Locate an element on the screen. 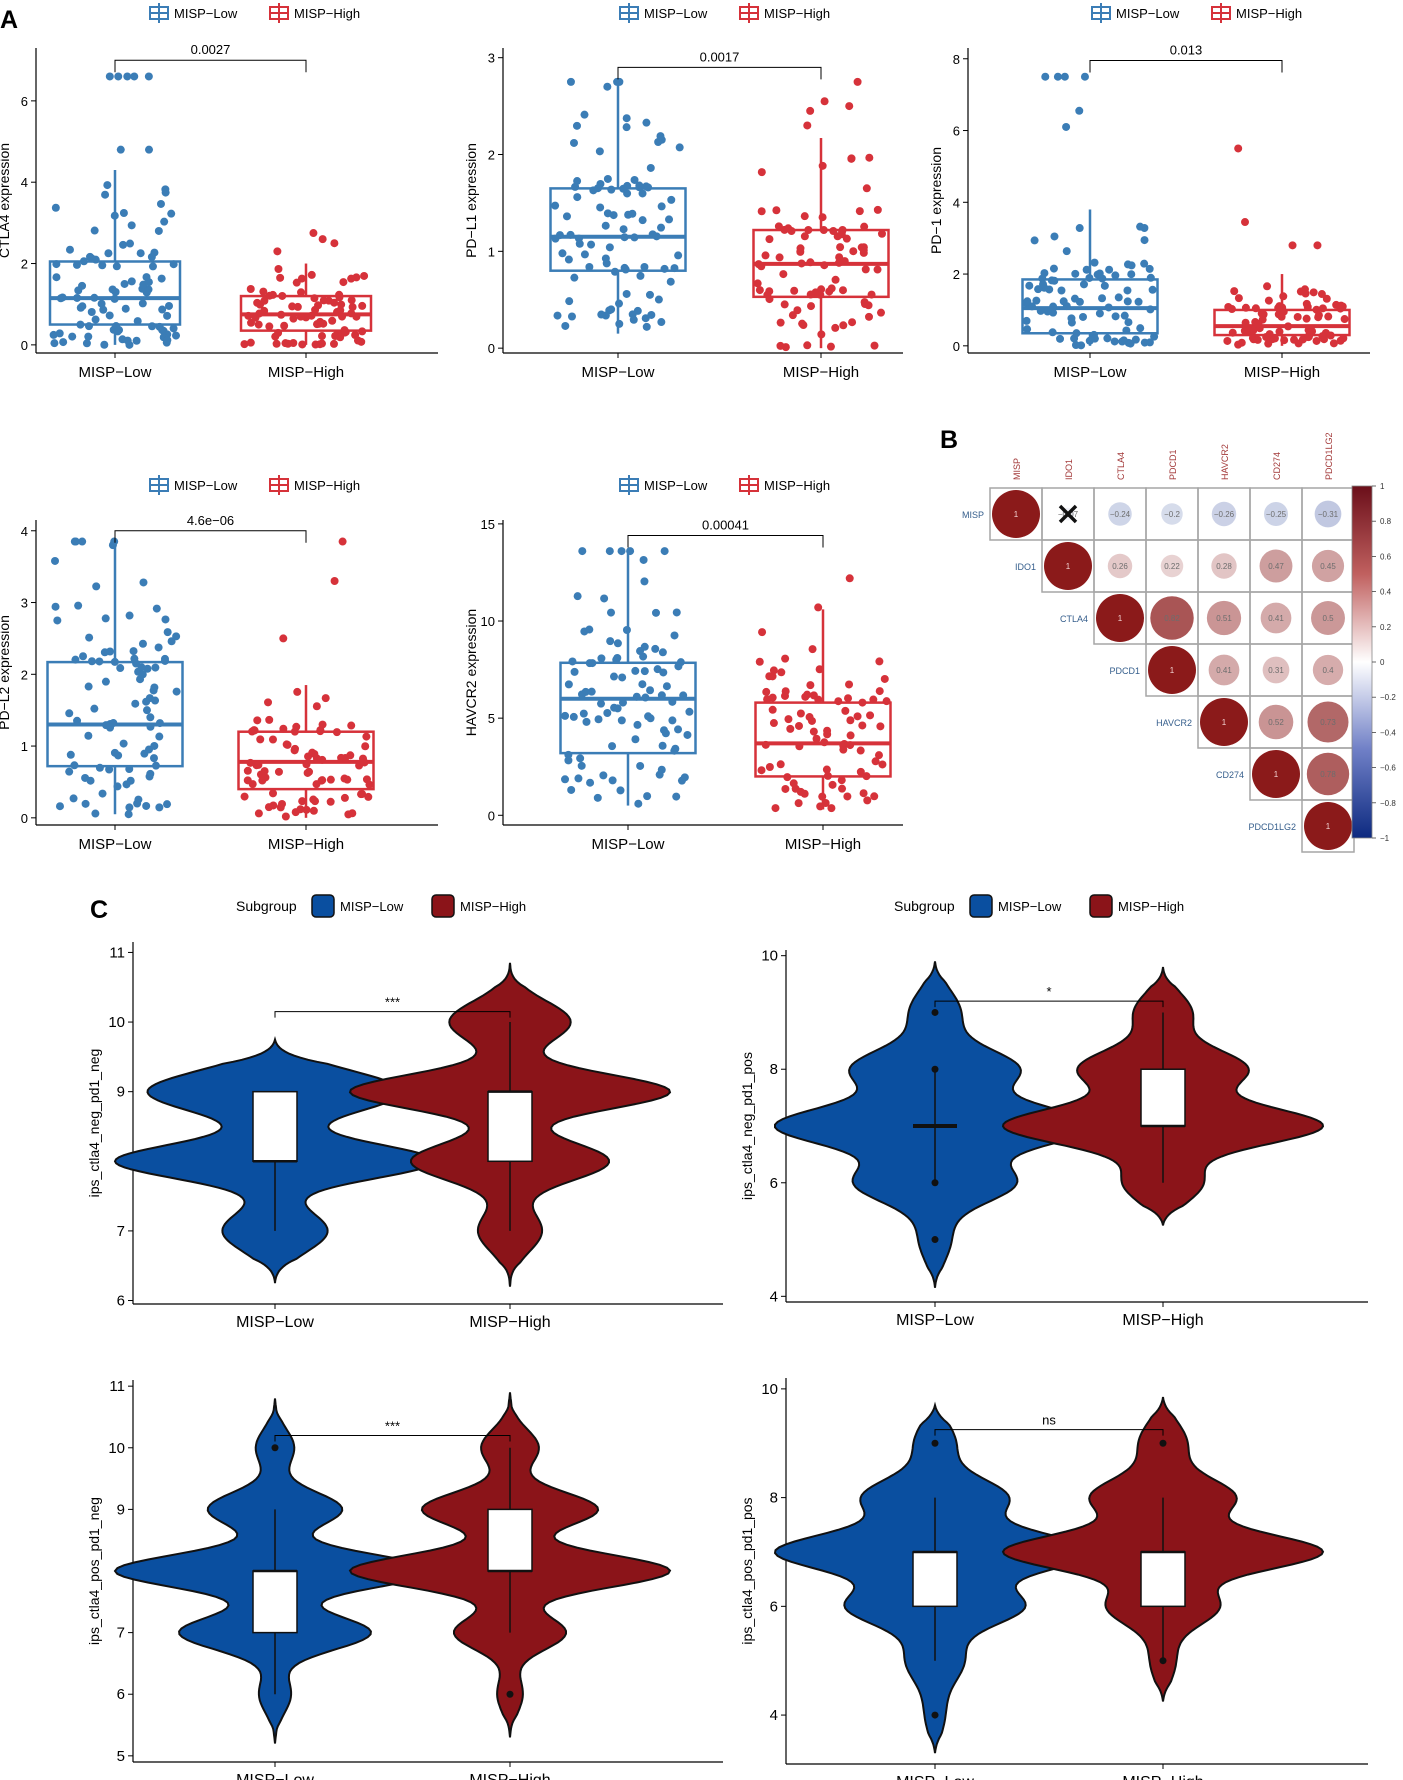 The height and width of the screenshot is (1780, 1403). corr-value: −0.2 is located at coordinates (1172, 514).